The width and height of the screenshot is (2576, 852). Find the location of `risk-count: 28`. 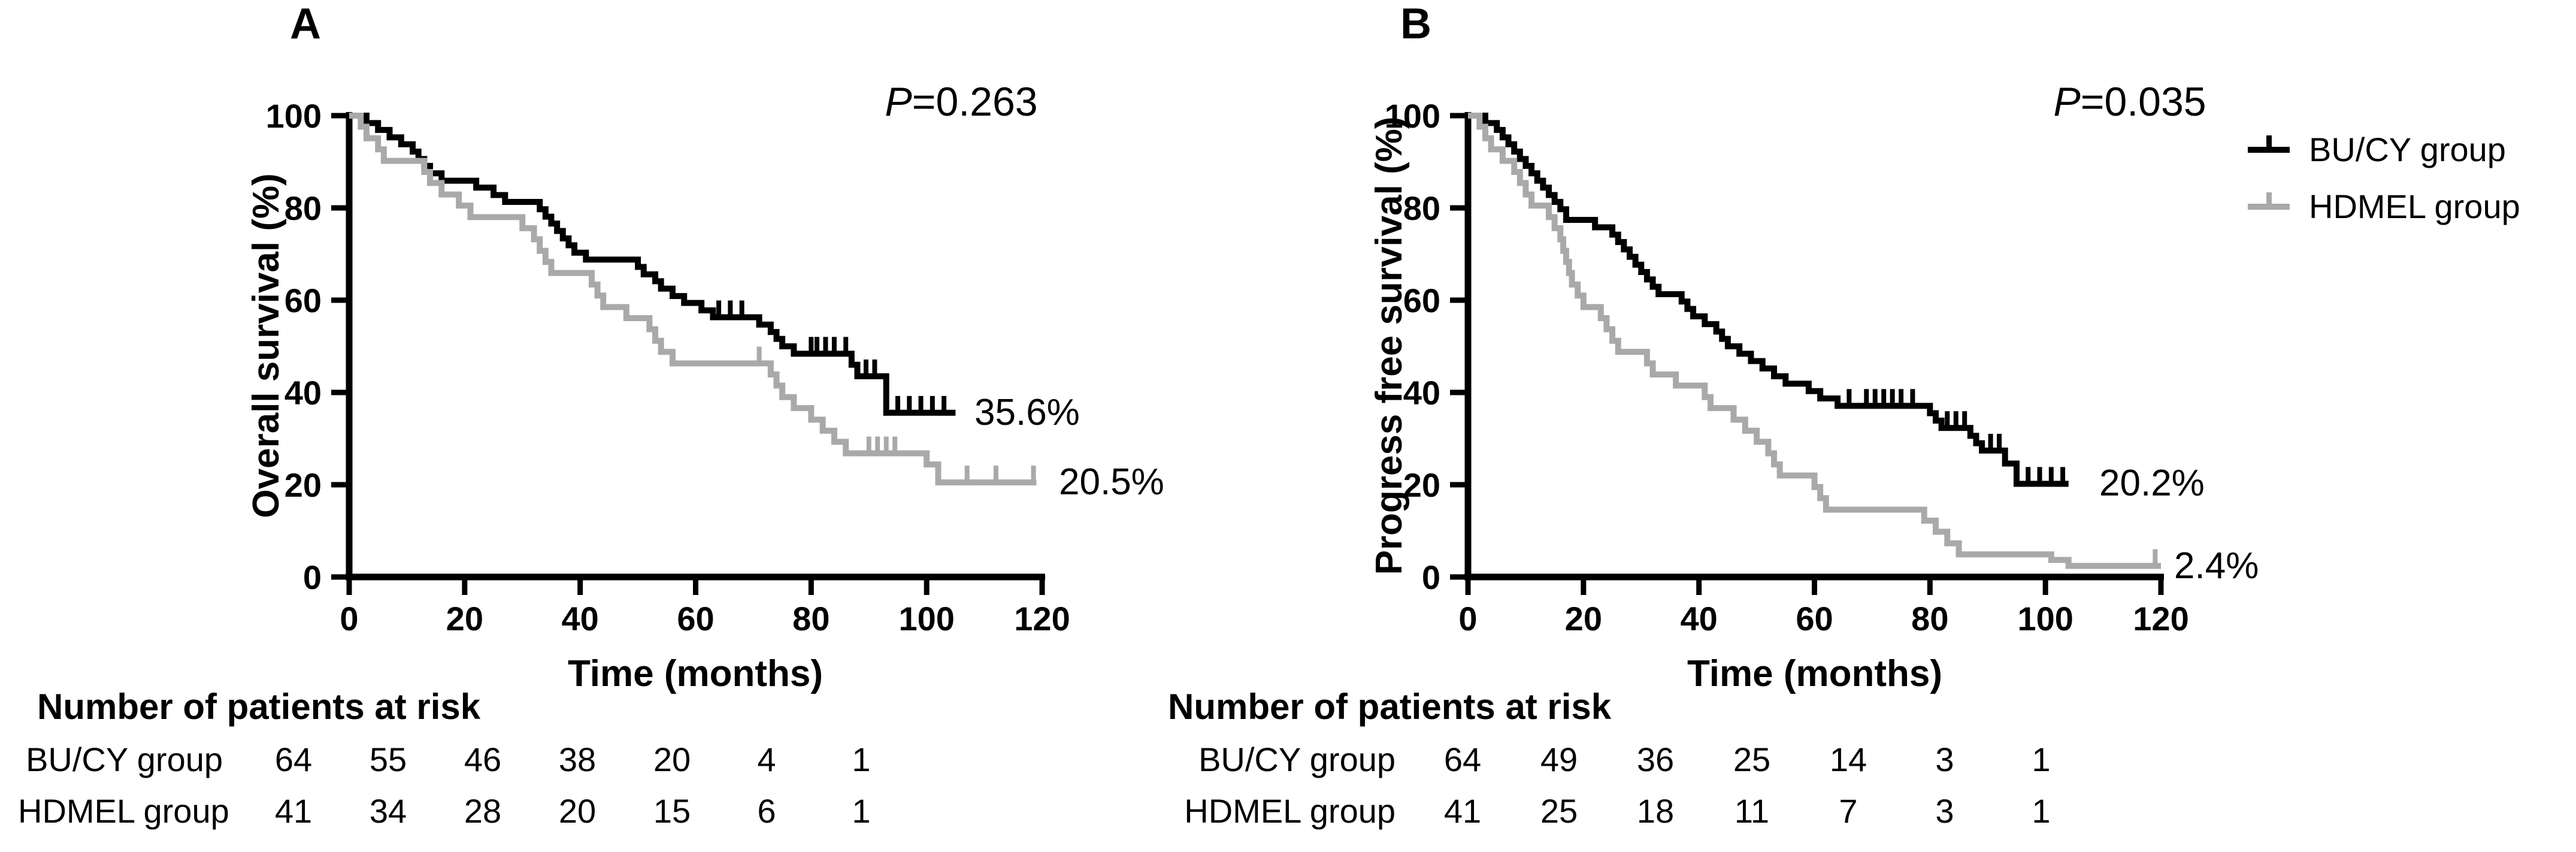

risk-count: 28 is located at coordinates (483, 811).